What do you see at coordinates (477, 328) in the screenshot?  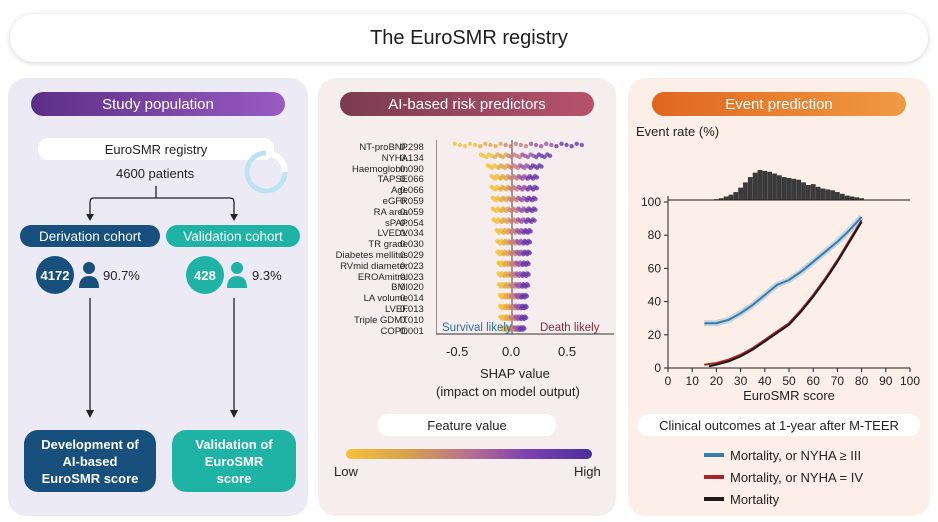 I see `survival-likely-label: Survival likely` at bounding box center [477, 328].